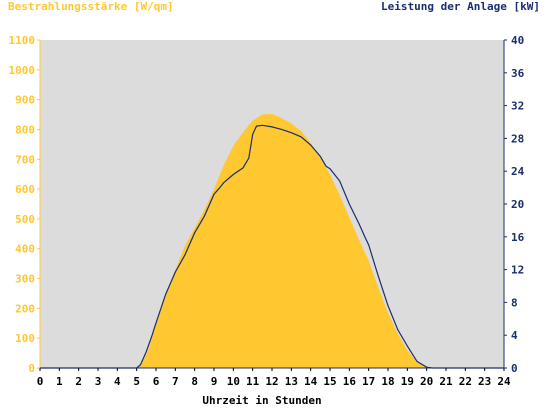  Describe the element at coordinates (175, 381) in the screenshot. I see `x-tick-label: 7` at that location.